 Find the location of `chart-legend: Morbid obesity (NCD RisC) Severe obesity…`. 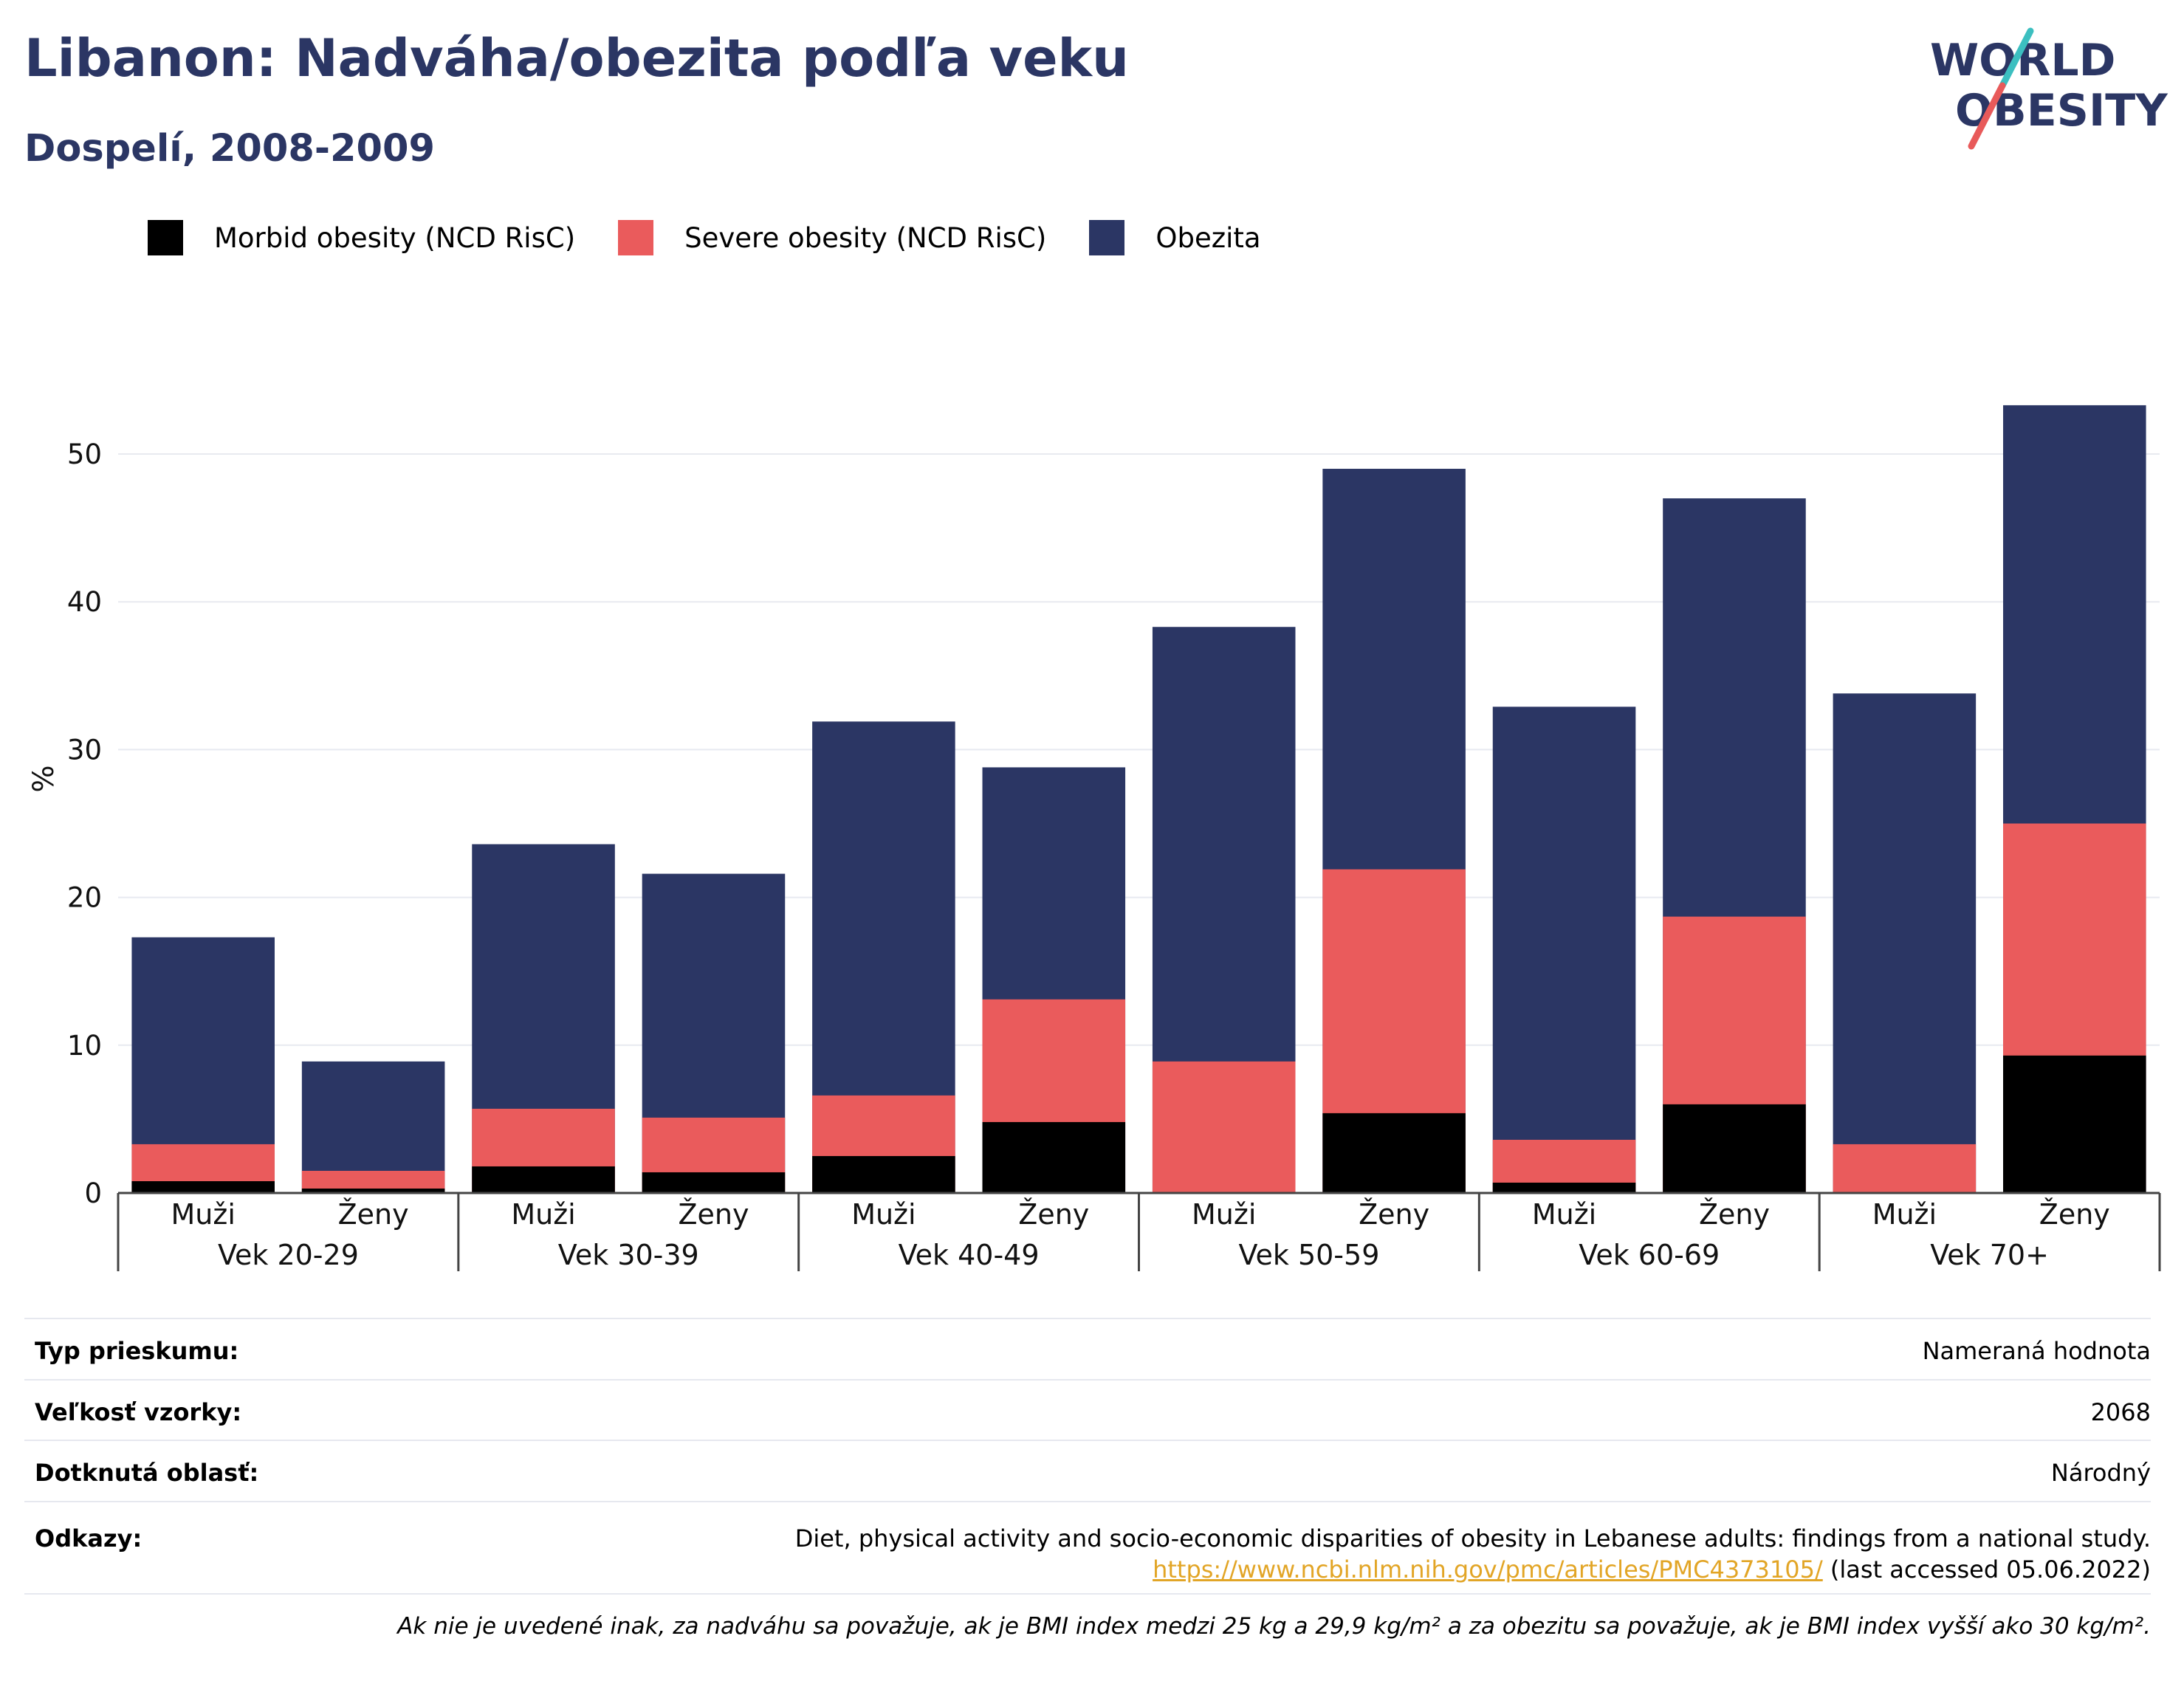

chart-legend: Morbid obesity (NCD RisC) Severe obesity… is located at coordinates (726, 238).